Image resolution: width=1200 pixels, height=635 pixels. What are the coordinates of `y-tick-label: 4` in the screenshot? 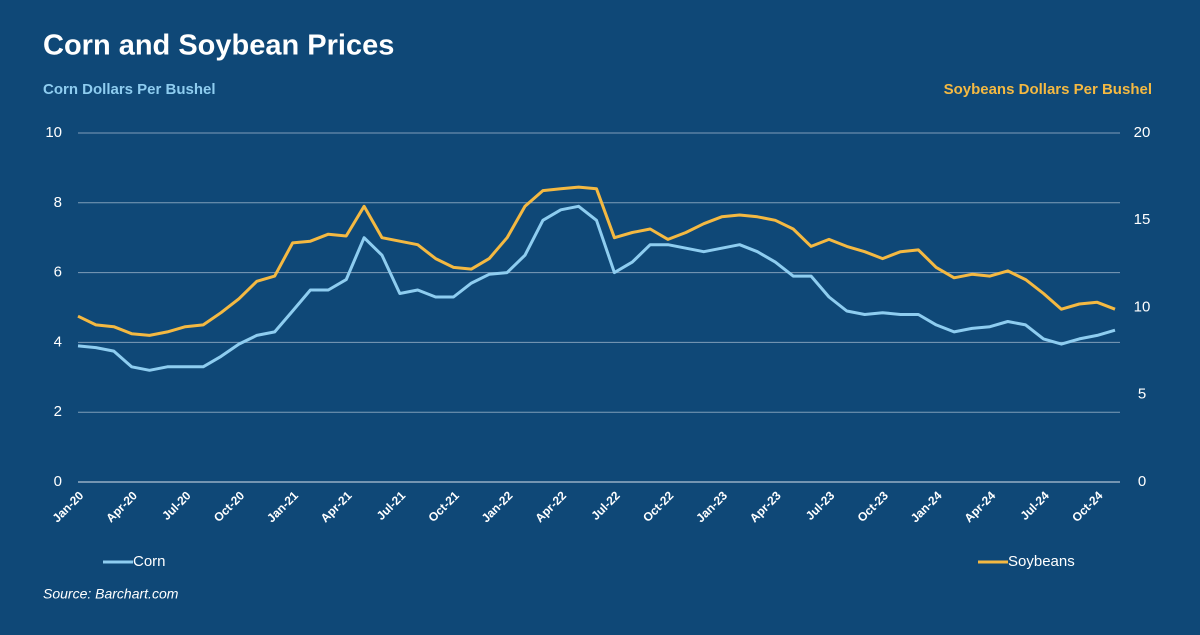 It's located at (58, 341).